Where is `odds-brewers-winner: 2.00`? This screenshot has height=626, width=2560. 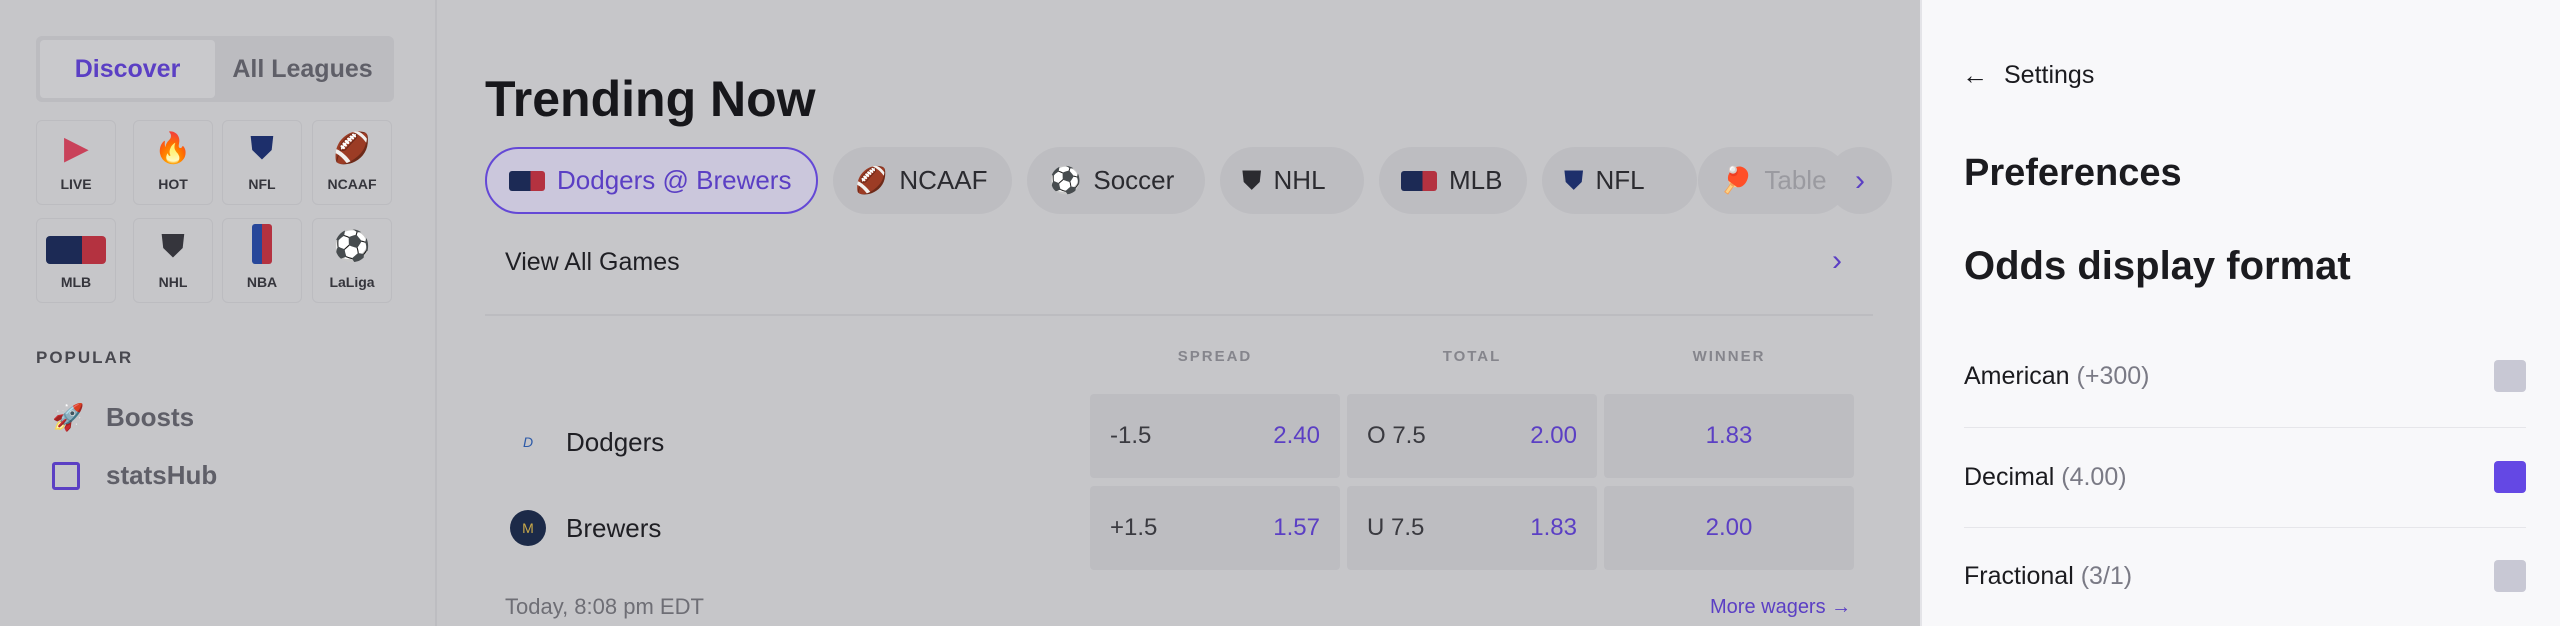 odds-brewers-winner: 2.00 is located at coordinates (1729, 528).